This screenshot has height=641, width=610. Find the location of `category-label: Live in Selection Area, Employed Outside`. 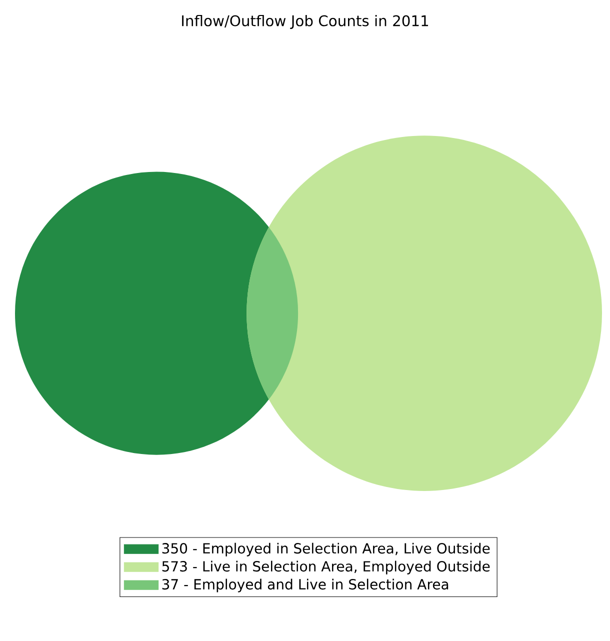

category-label: Live in Selection Area, Employed Outside is located at coordinates (346, 567).